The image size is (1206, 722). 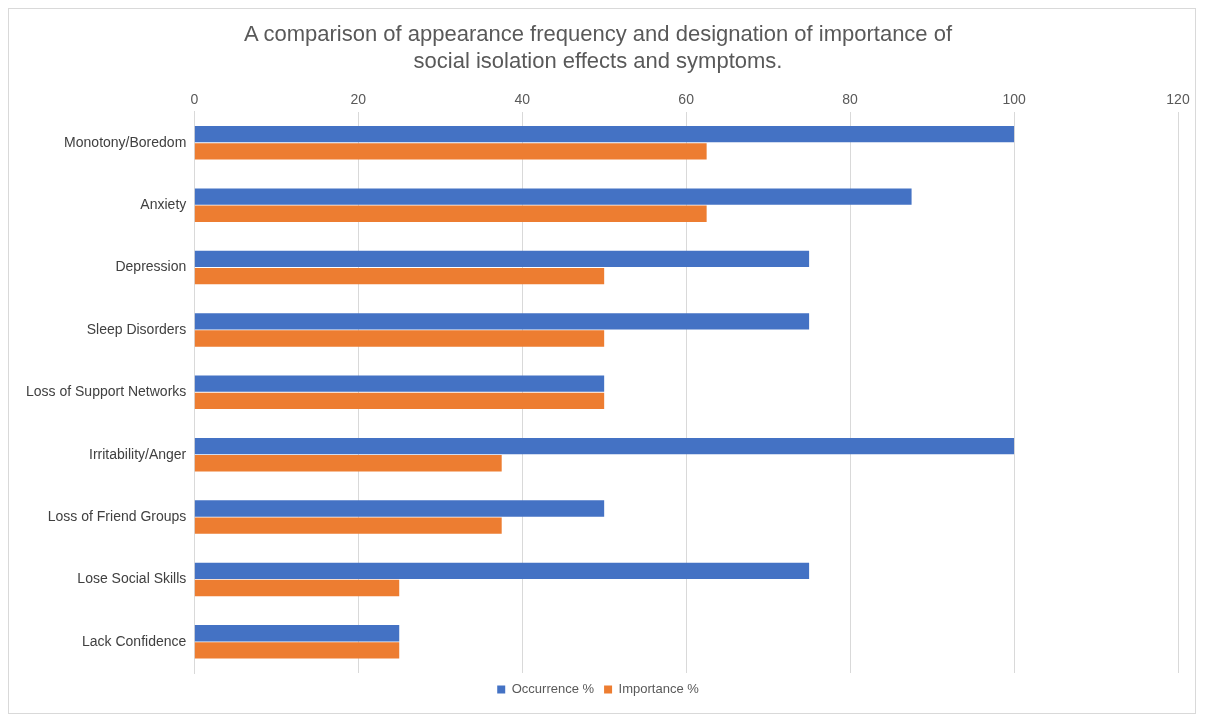 I want to click on y-tick-label: Sleep Disorders, so click(x=136, y=328).